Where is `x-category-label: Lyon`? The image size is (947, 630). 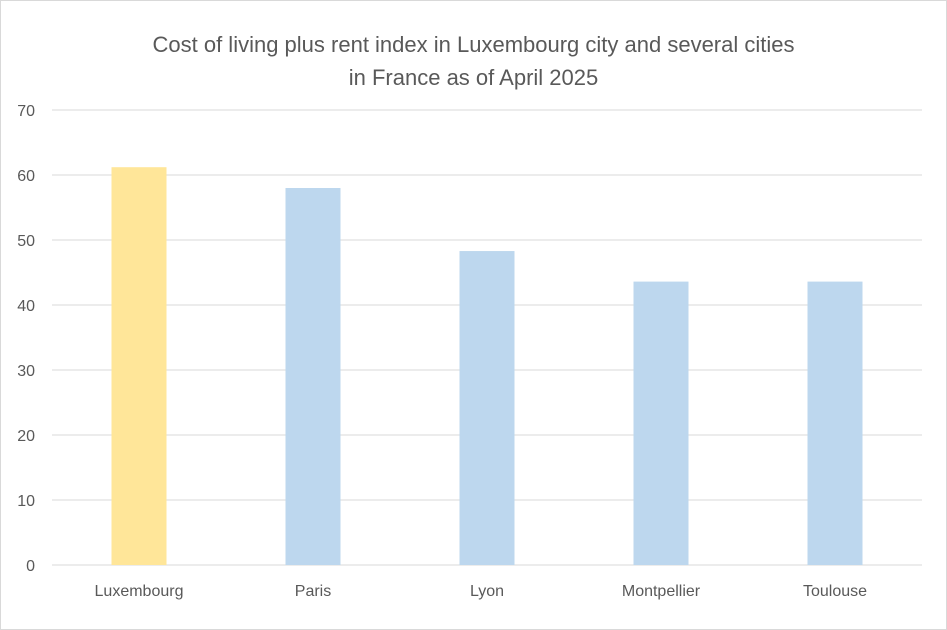 x-category-label: Lyon is located at coordinates (487, 591).